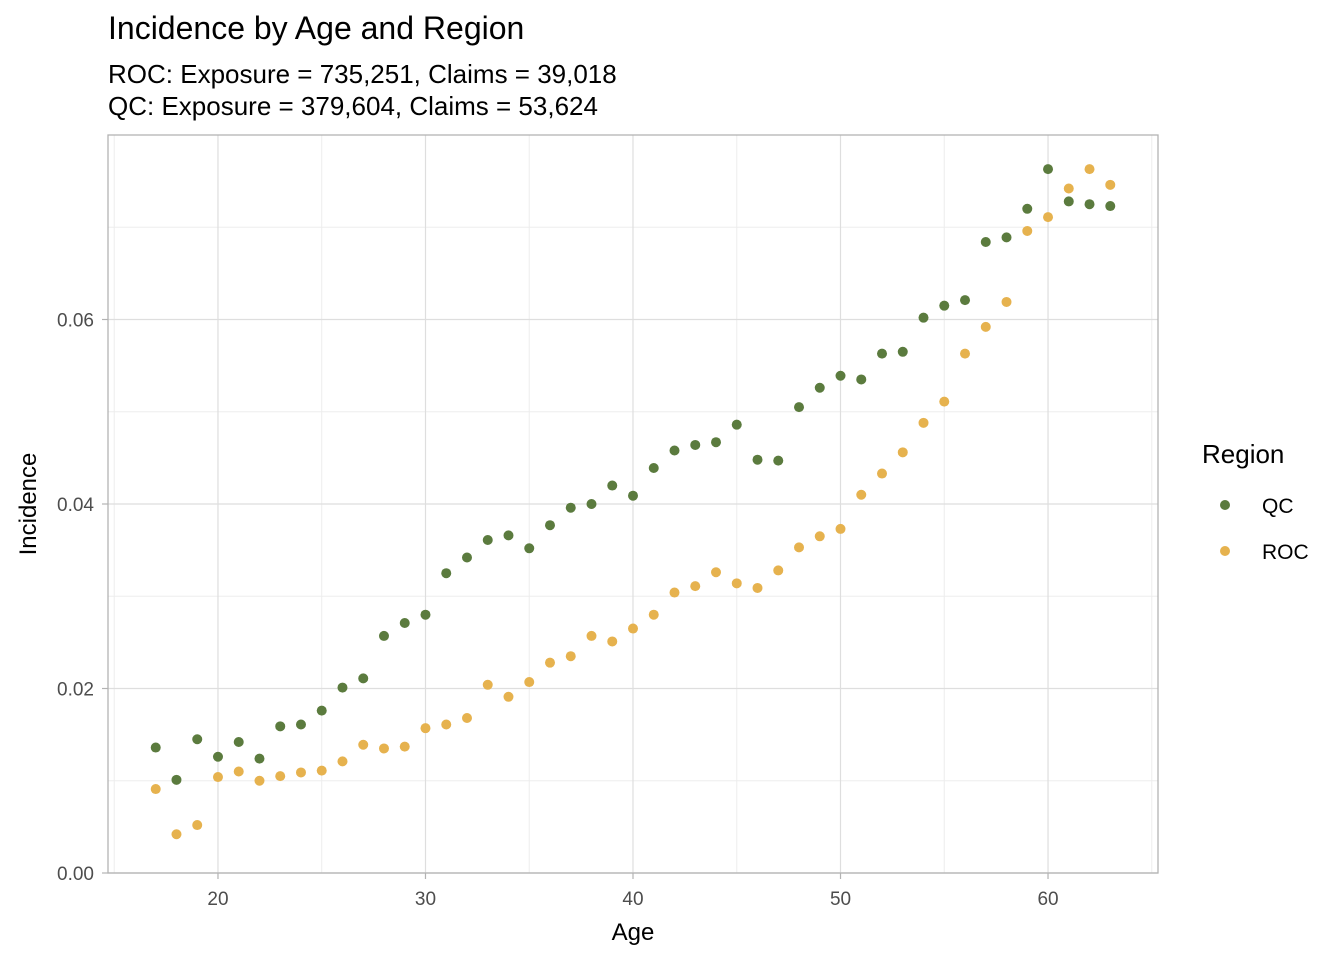  I want to click on x-axis-ticks: 20 30 40 50 60, so click(633, 891).